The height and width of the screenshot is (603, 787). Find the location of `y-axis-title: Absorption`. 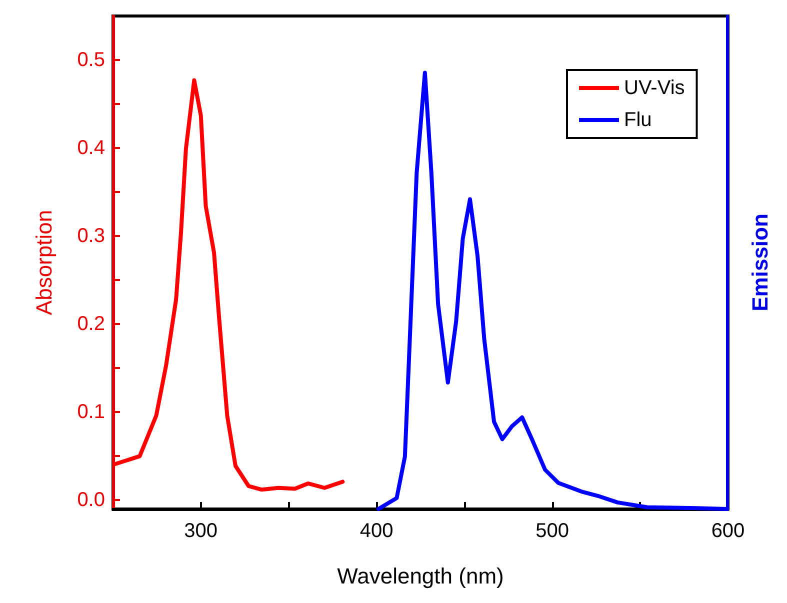

y-axis-title: Absorption is located at coordinates (44, 263).